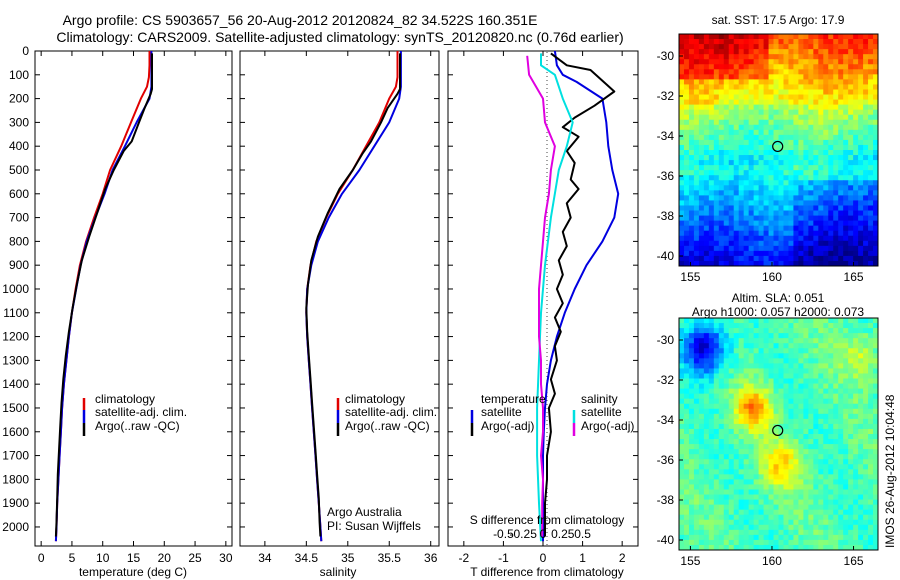 The width and height of the screenshot is (900, 580). I want to click on y-tick-label: 400, so click(19, 146).